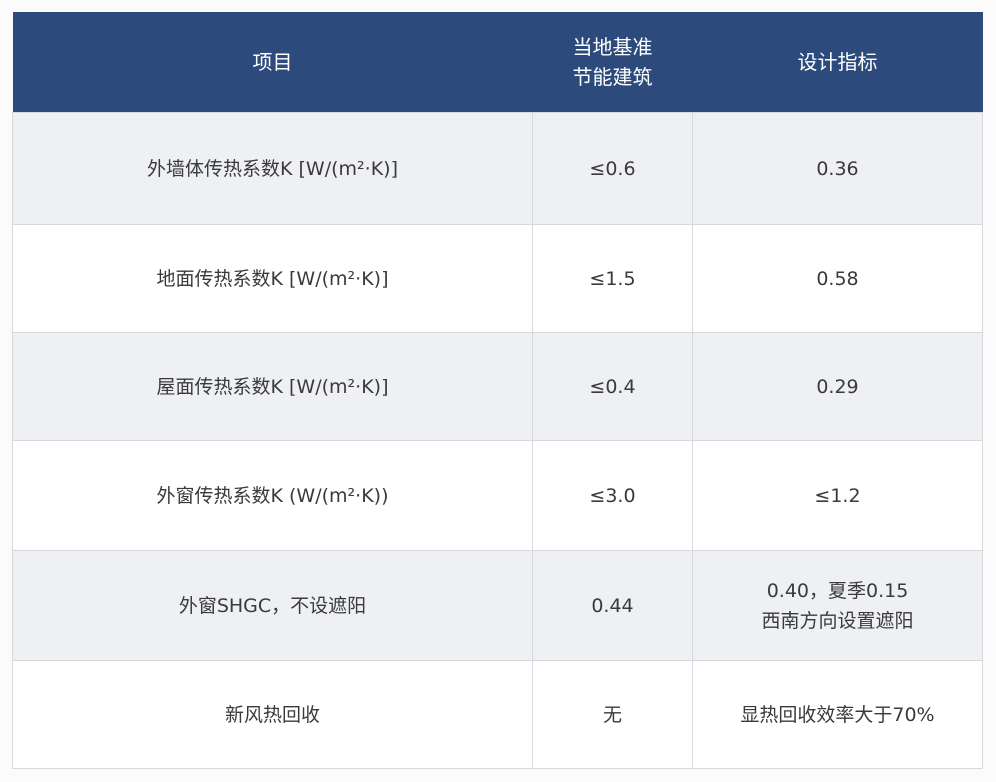 This screenshot has width=996, height=782. What do you see at coordinates (837, 714) in the screenshot?
I see `table-cell: 显热回收效率大于70%` at bounding box center [837, 714].